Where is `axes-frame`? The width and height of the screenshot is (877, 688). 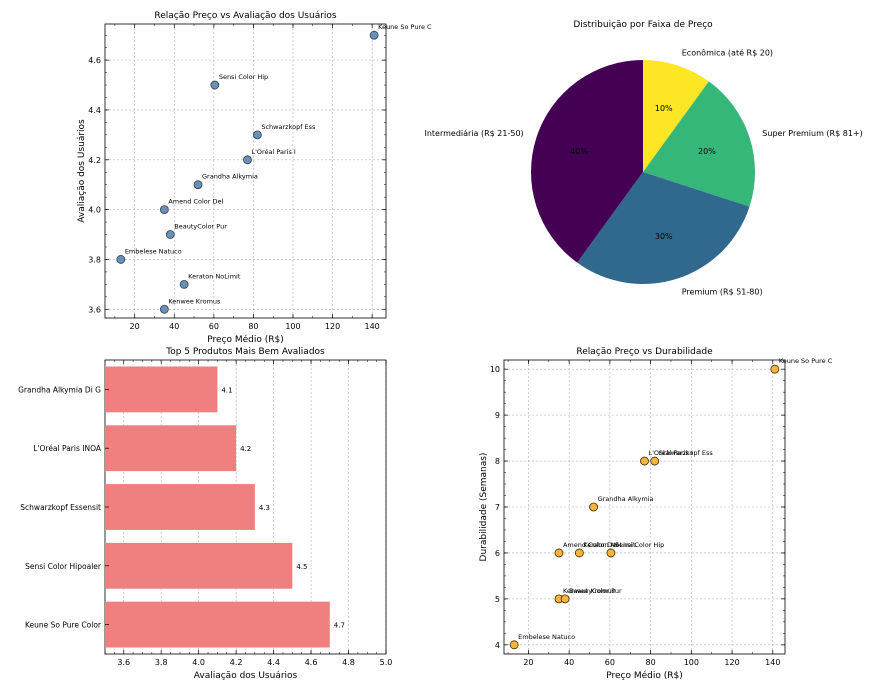 axes-frame is located at coordinates (245, 171).